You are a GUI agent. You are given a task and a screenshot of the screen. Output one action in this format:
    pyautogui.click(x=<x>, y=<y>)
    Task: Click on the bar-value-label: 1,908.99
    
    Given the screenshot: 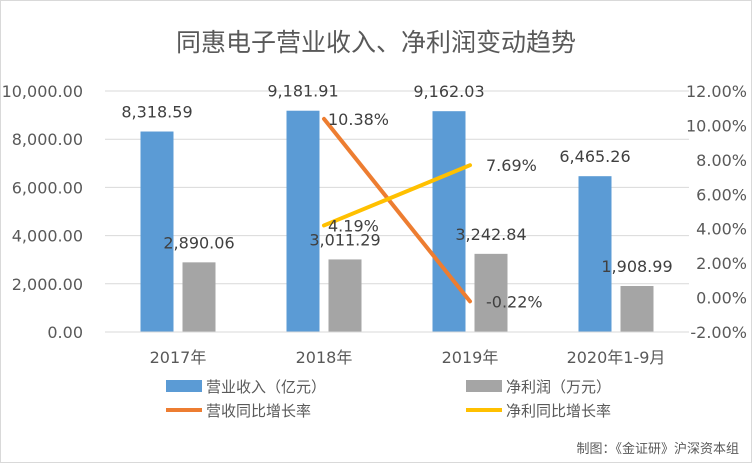 What is the action you would take?
    pyautogui.click(x=636, y=266)
    